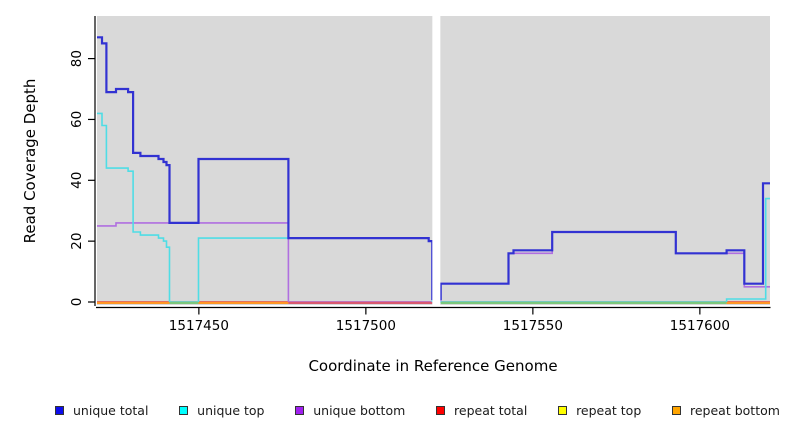 Image resolution: width=792 pixels, height=432 pixels. What do you see at coordinates (491, 410) in the screenshot?
I see `legend-label: repeat total` at bounding box center [491, 410].